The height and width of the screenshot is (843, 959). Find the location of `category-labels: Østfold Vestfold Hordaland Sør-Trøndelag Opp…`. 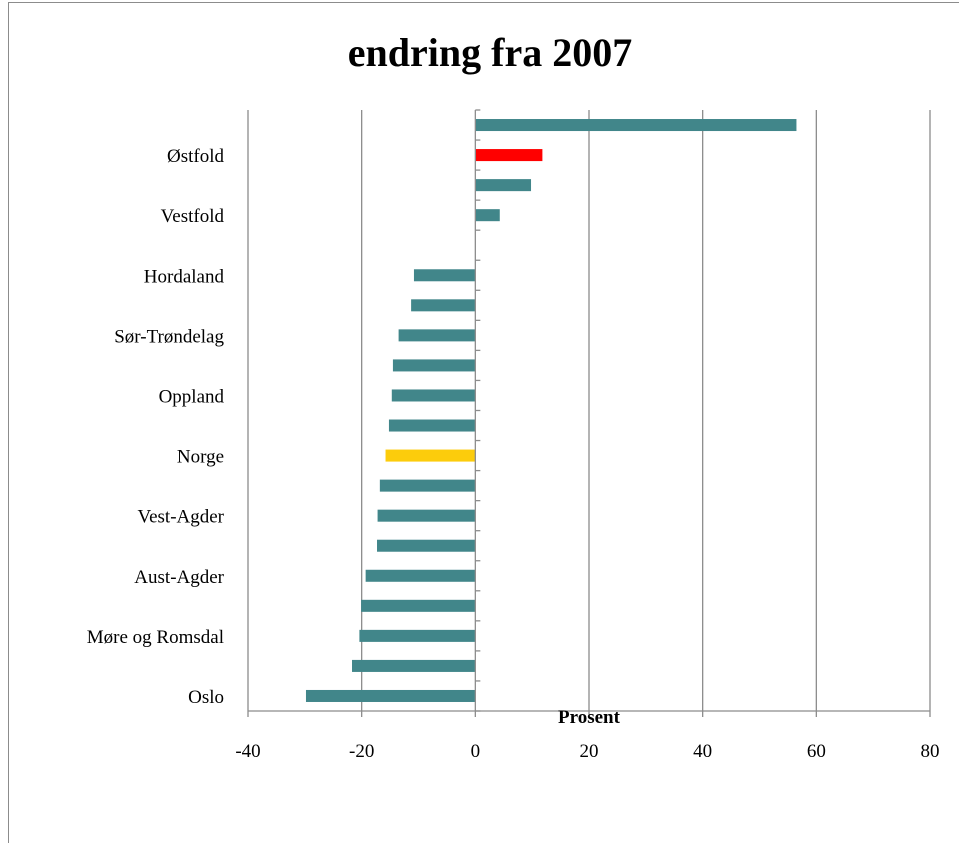

category-labels: Østfold Vestfold Hordaland Sør-Trøndelag Opp… is located at coordinates (156, 427).